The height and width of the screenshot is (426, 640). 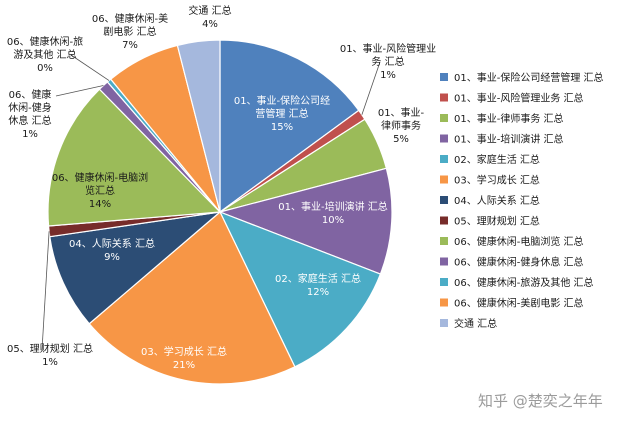 I want to click on slice-label-line: 0%, so click(x=45, y=68).